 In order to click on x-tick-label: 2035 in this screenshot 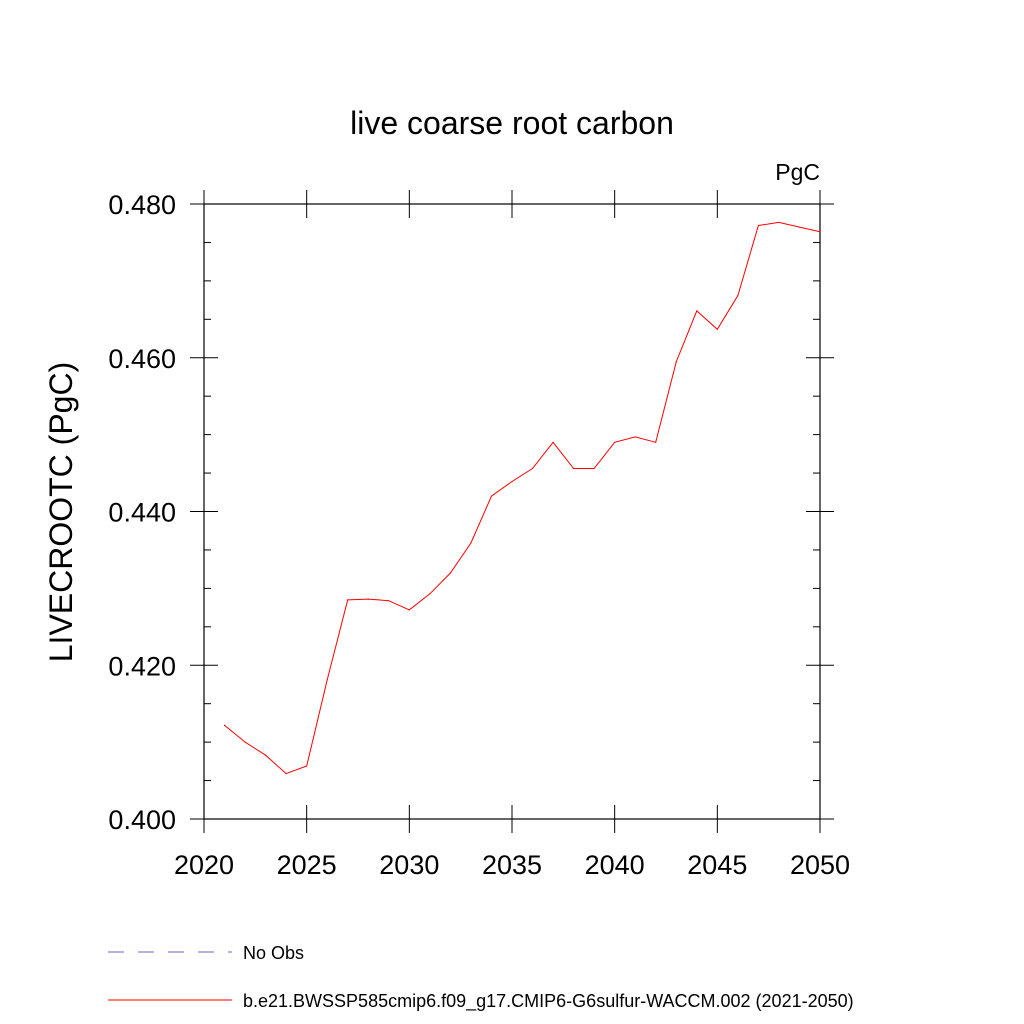, I will do `click(512, 865)`.